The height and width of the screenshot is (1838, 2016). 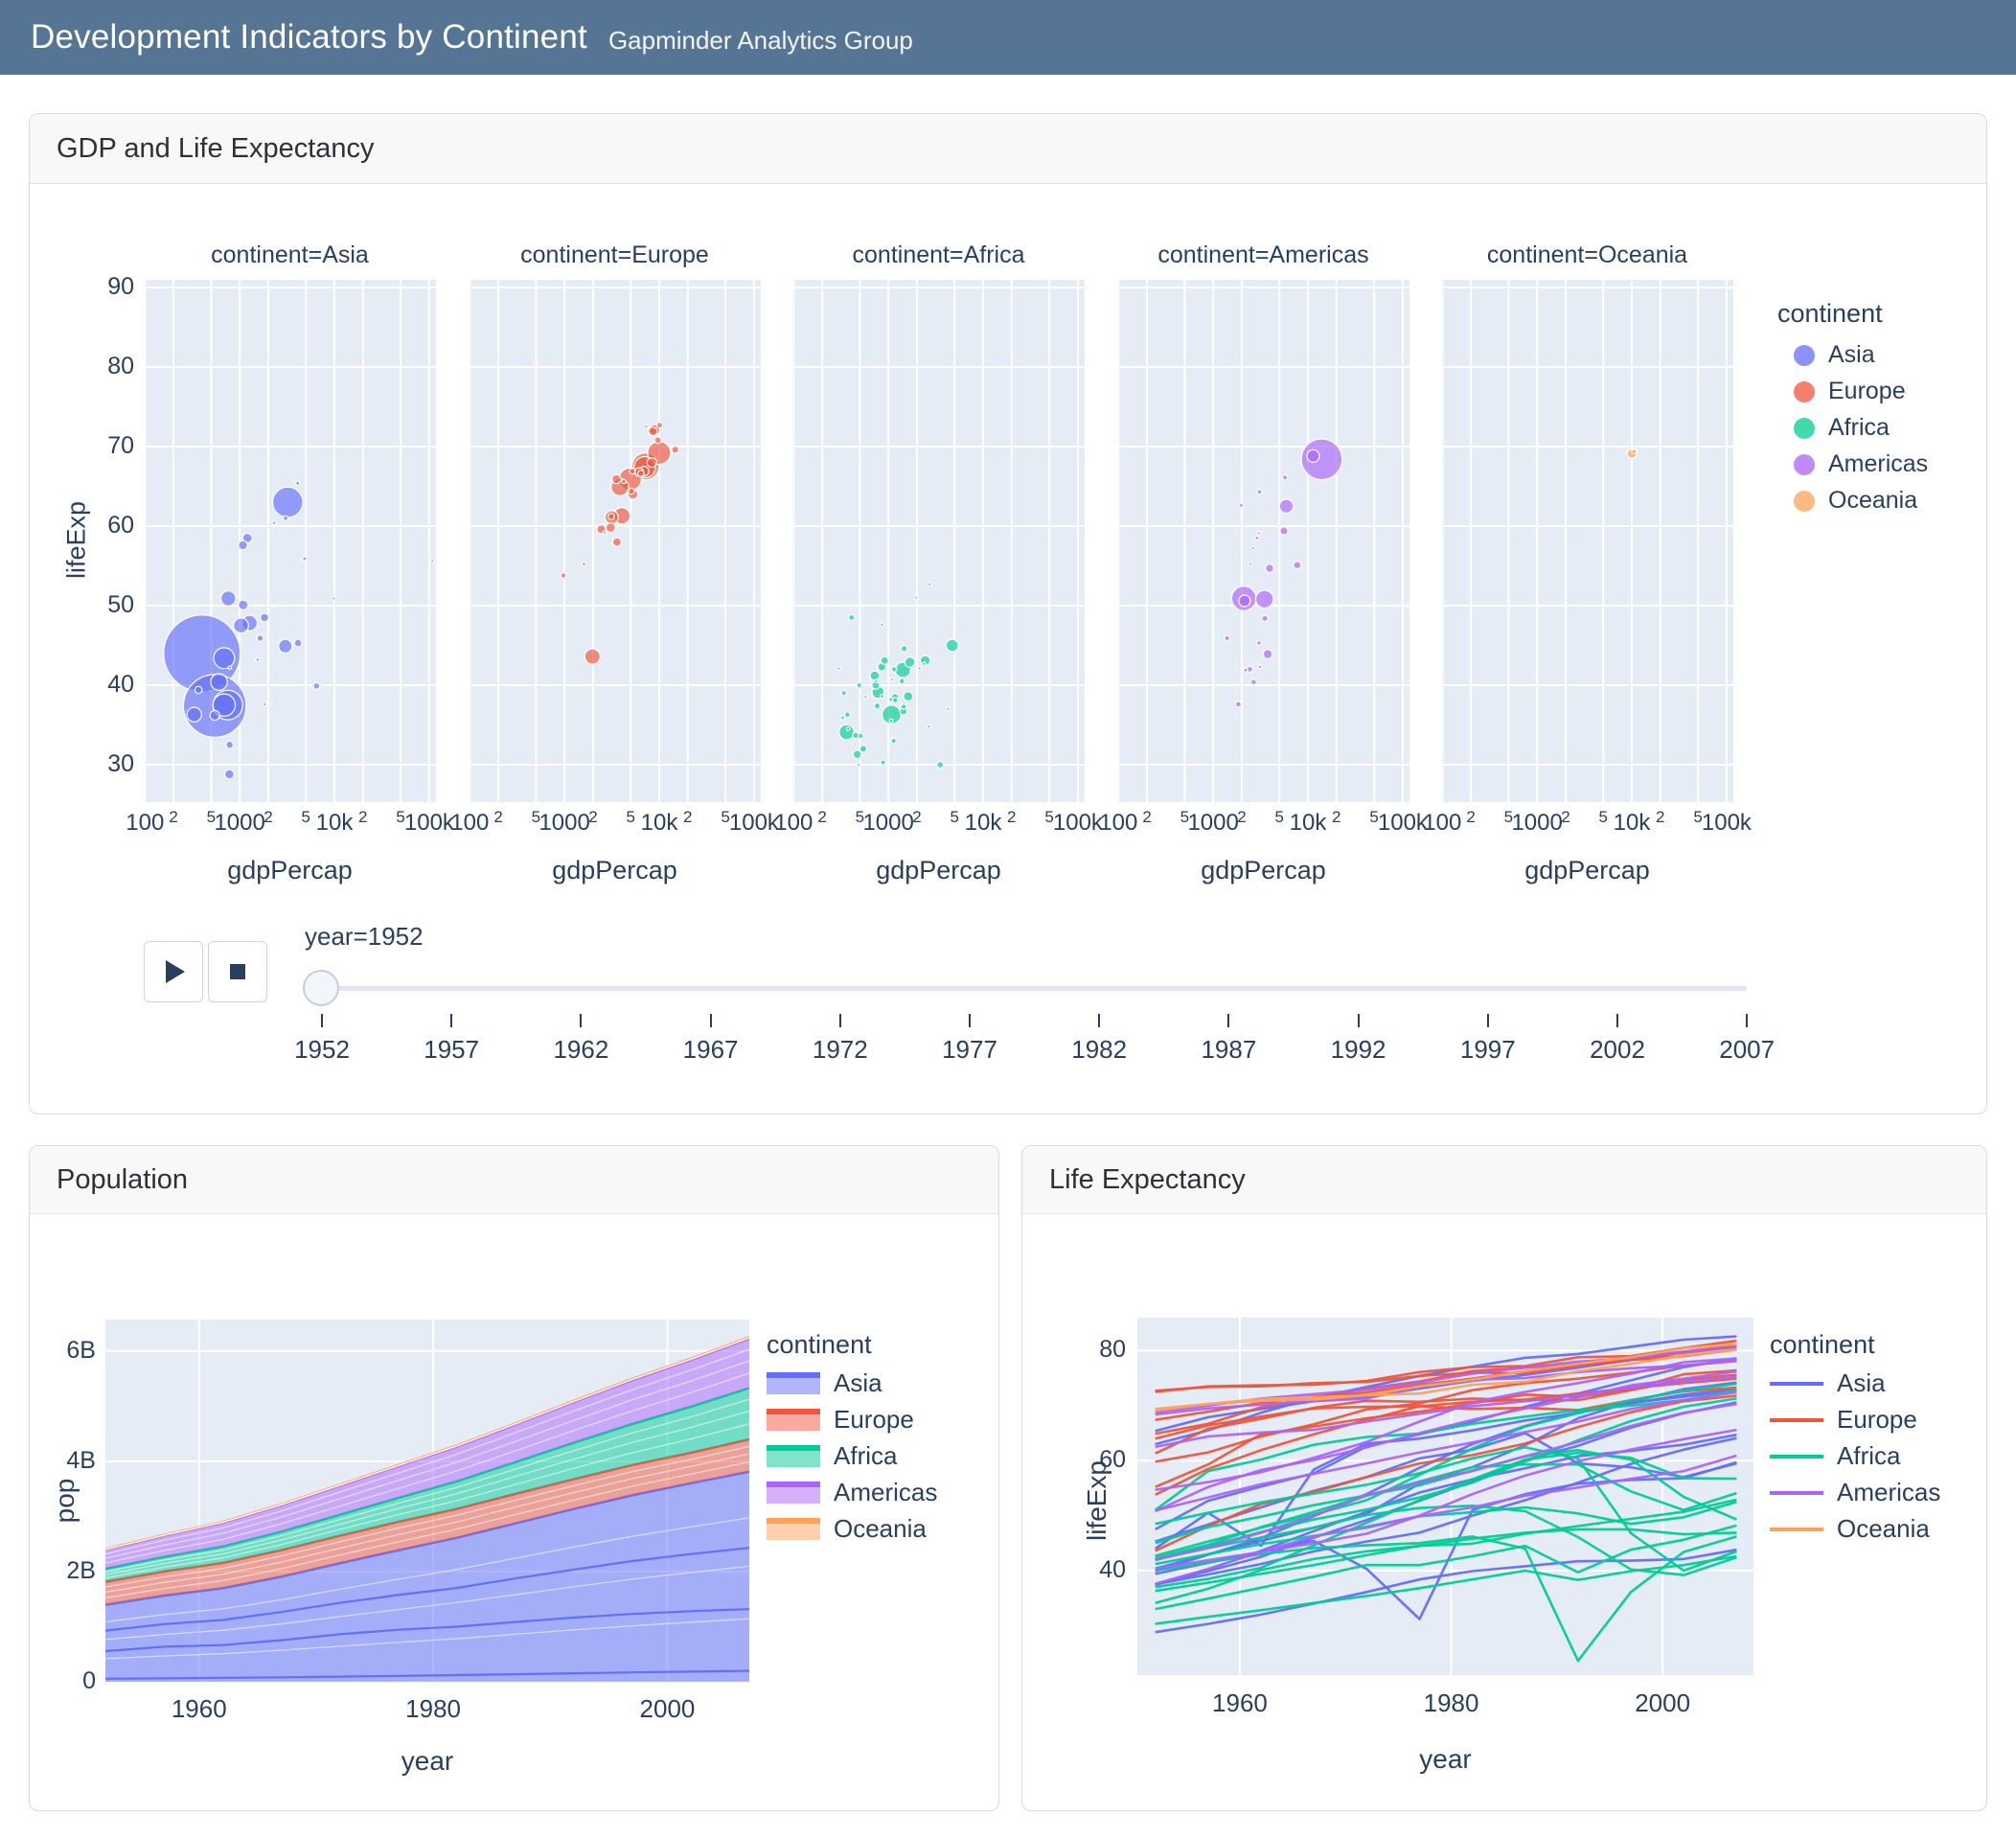 I want to click on scatter-facet-africa, so click(x=938, y=541).